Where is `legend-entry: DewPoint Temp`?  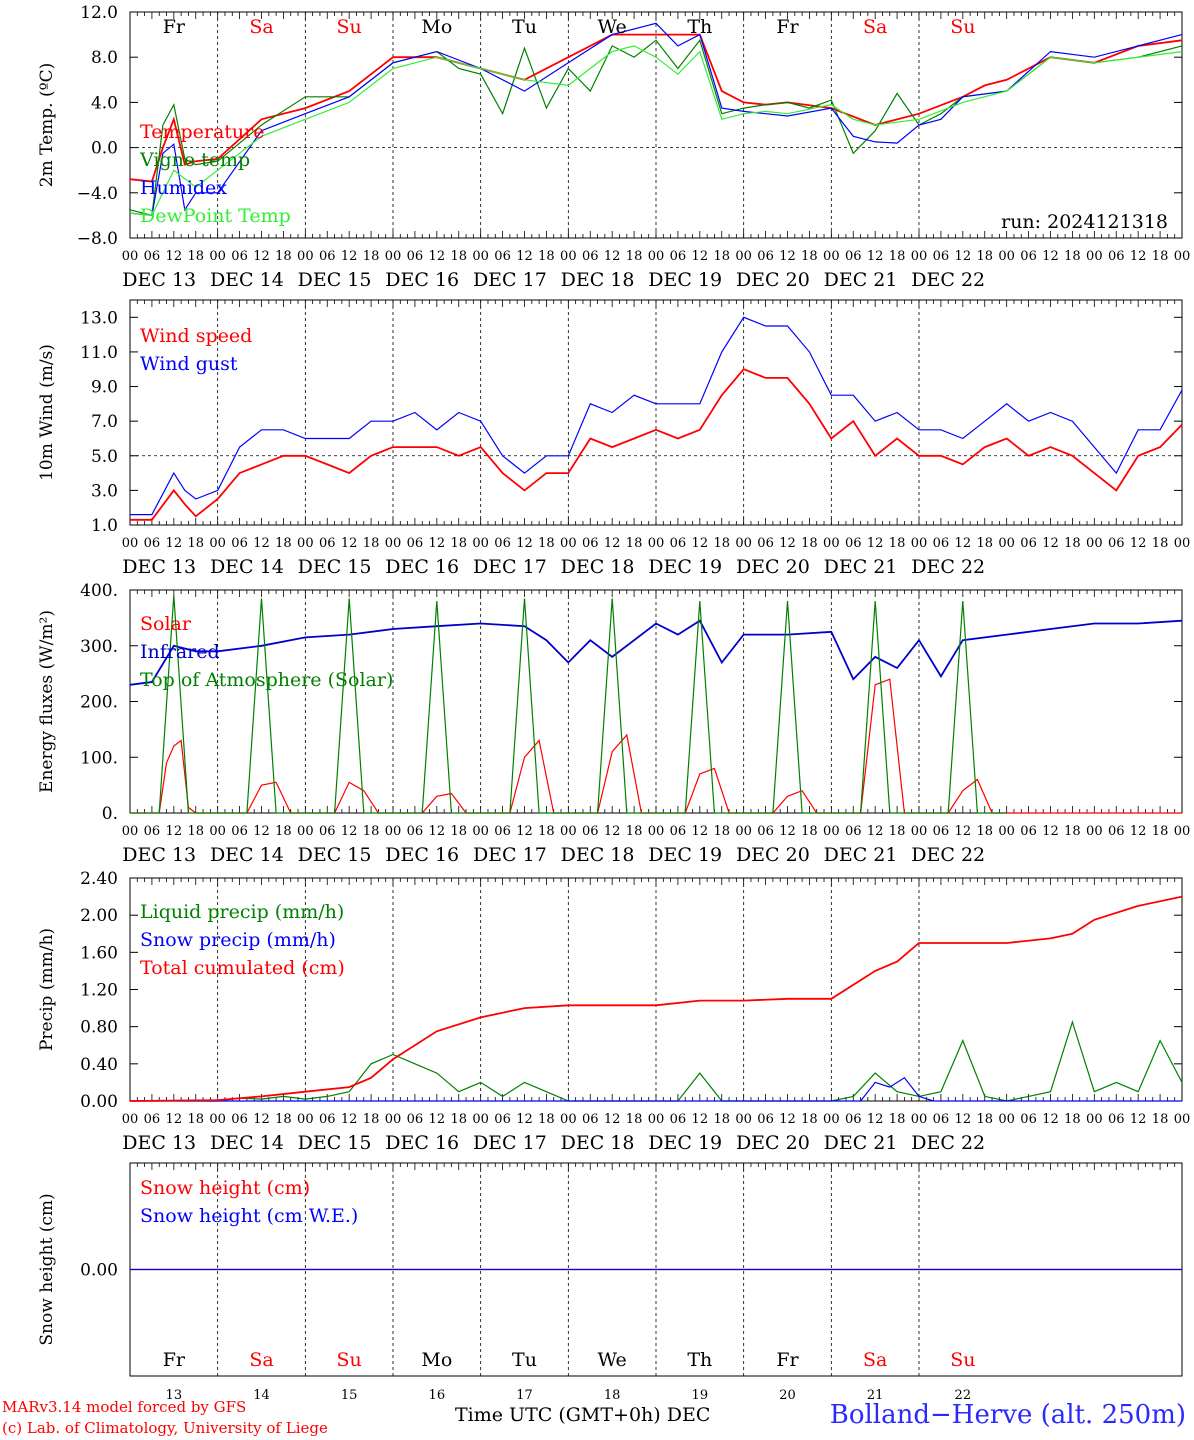 legend-entry: DewPoint Temp is located at coordinates (215, 216).